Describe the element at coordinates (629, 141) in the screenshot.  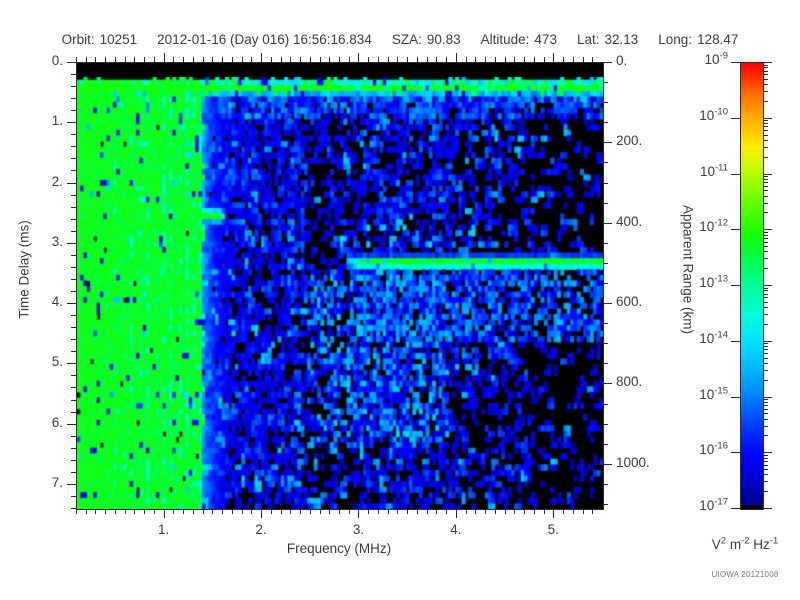
I see `y-tick-label-right: 200.` at that location.